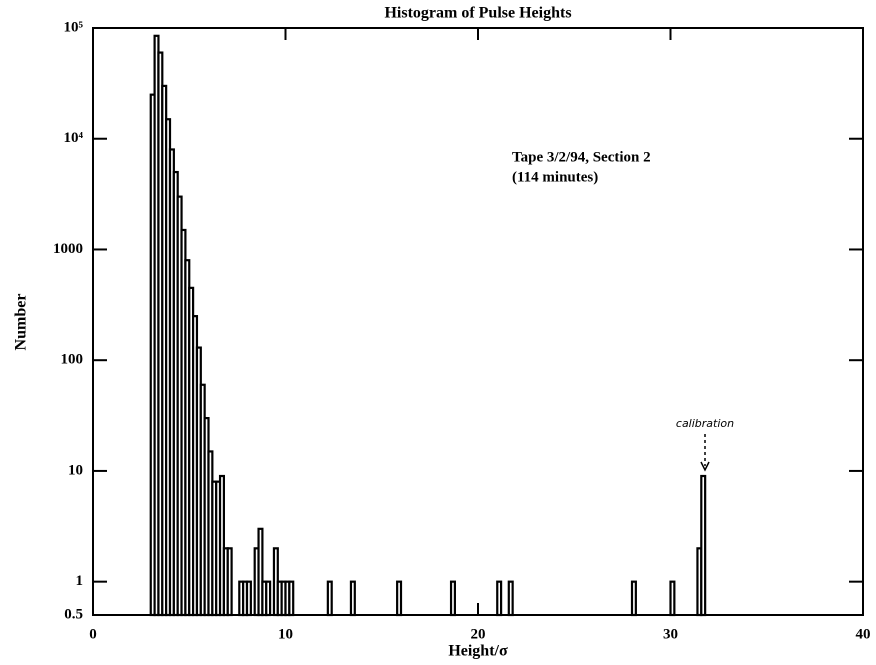 The height and width of the screenshot is (665, 876). I want to click on y-tick-label: 1000, so click(68, 249).